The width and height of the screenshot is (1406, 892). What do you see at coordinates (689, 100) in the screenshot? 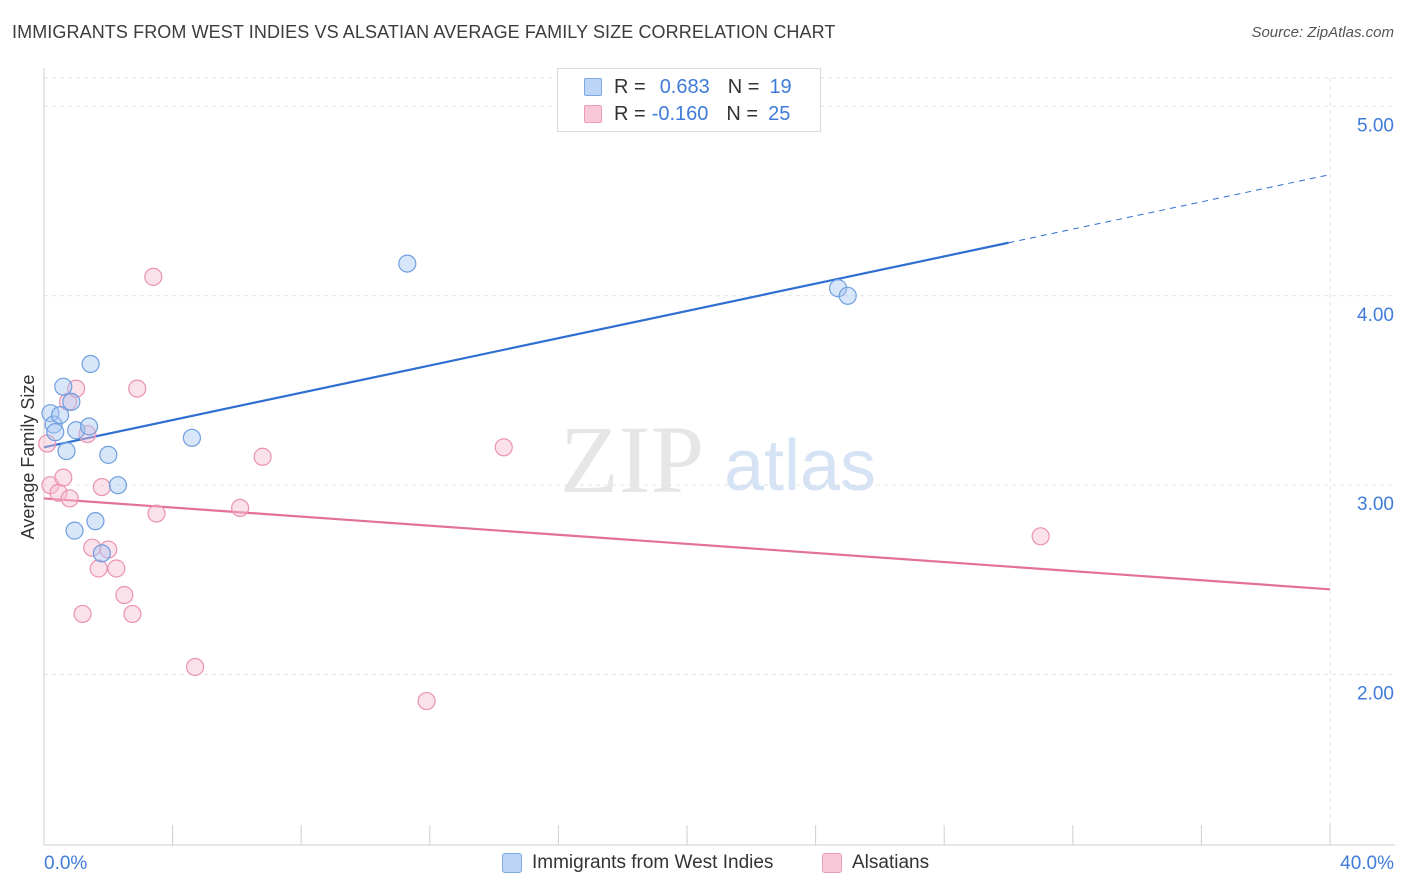
I see `correlation-legend: R = 0.683 N = 19 R = -0.160 N = 25` at bounding box center [689, 100].